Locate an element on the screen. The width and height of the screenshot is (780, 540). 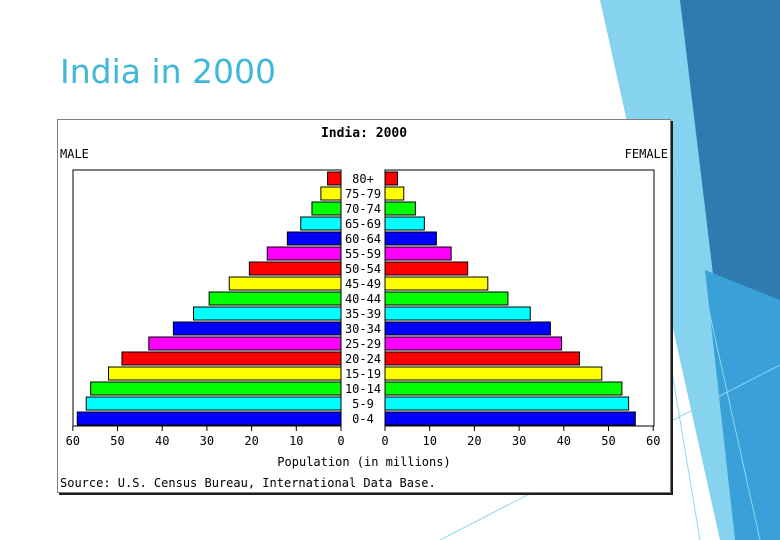
age-group-label: 50-54 is located at coordinates (363, 269).